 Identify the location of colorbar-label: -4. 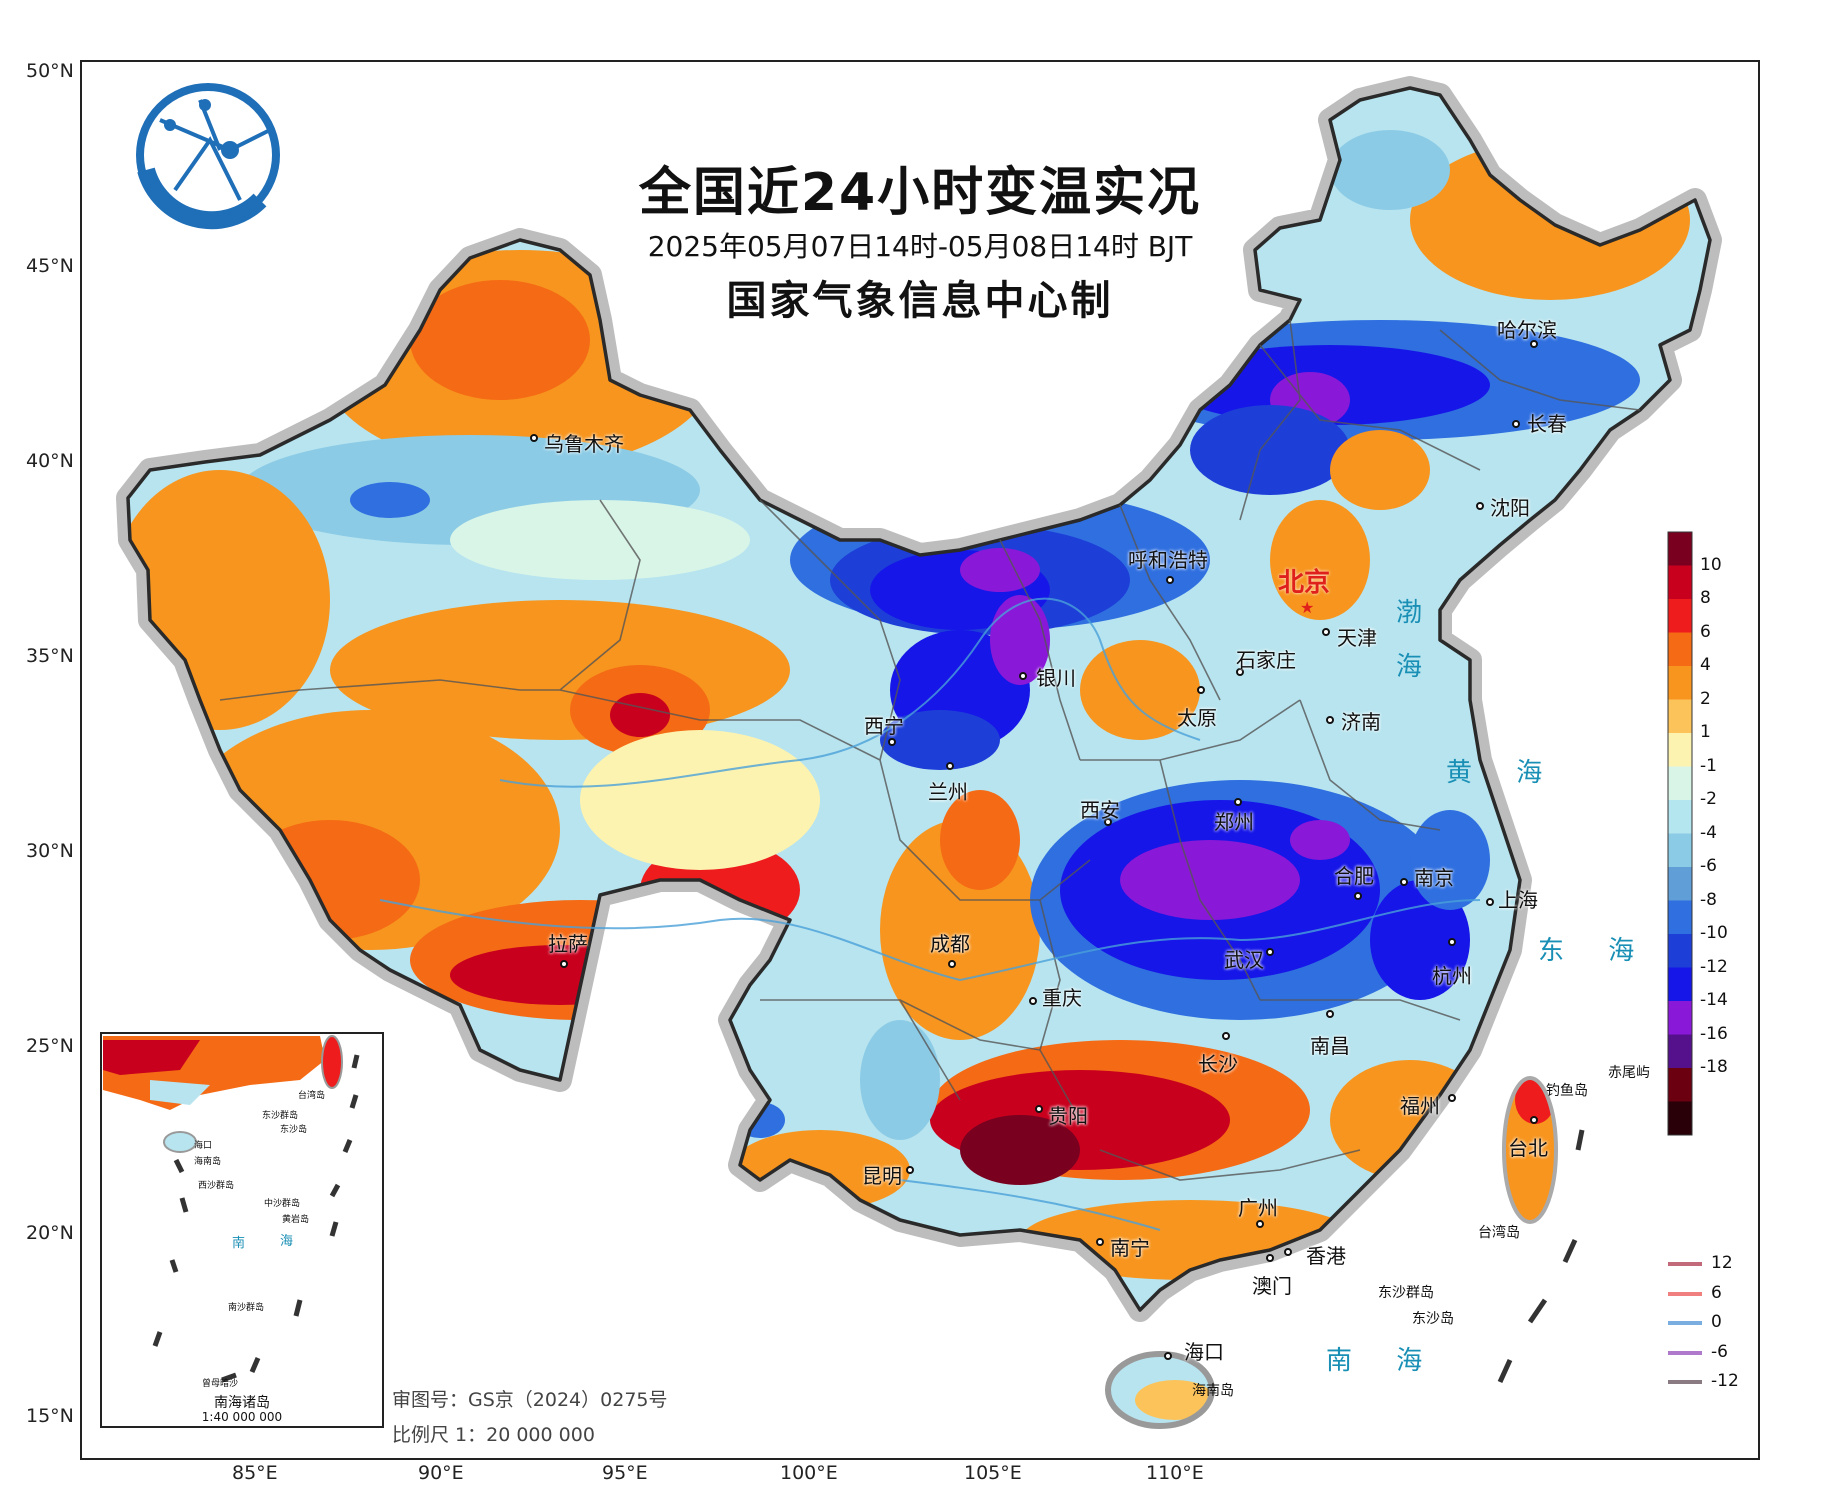
(1708, 832).